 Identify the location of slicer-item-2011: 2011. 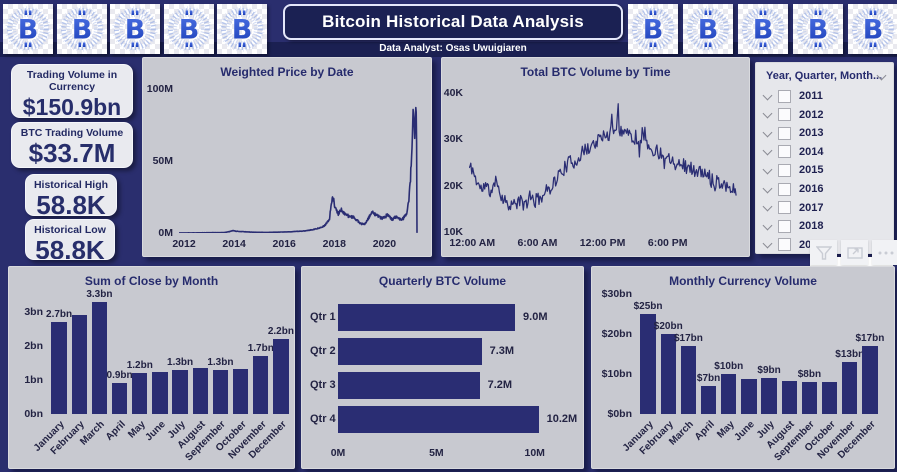
(792, 96).